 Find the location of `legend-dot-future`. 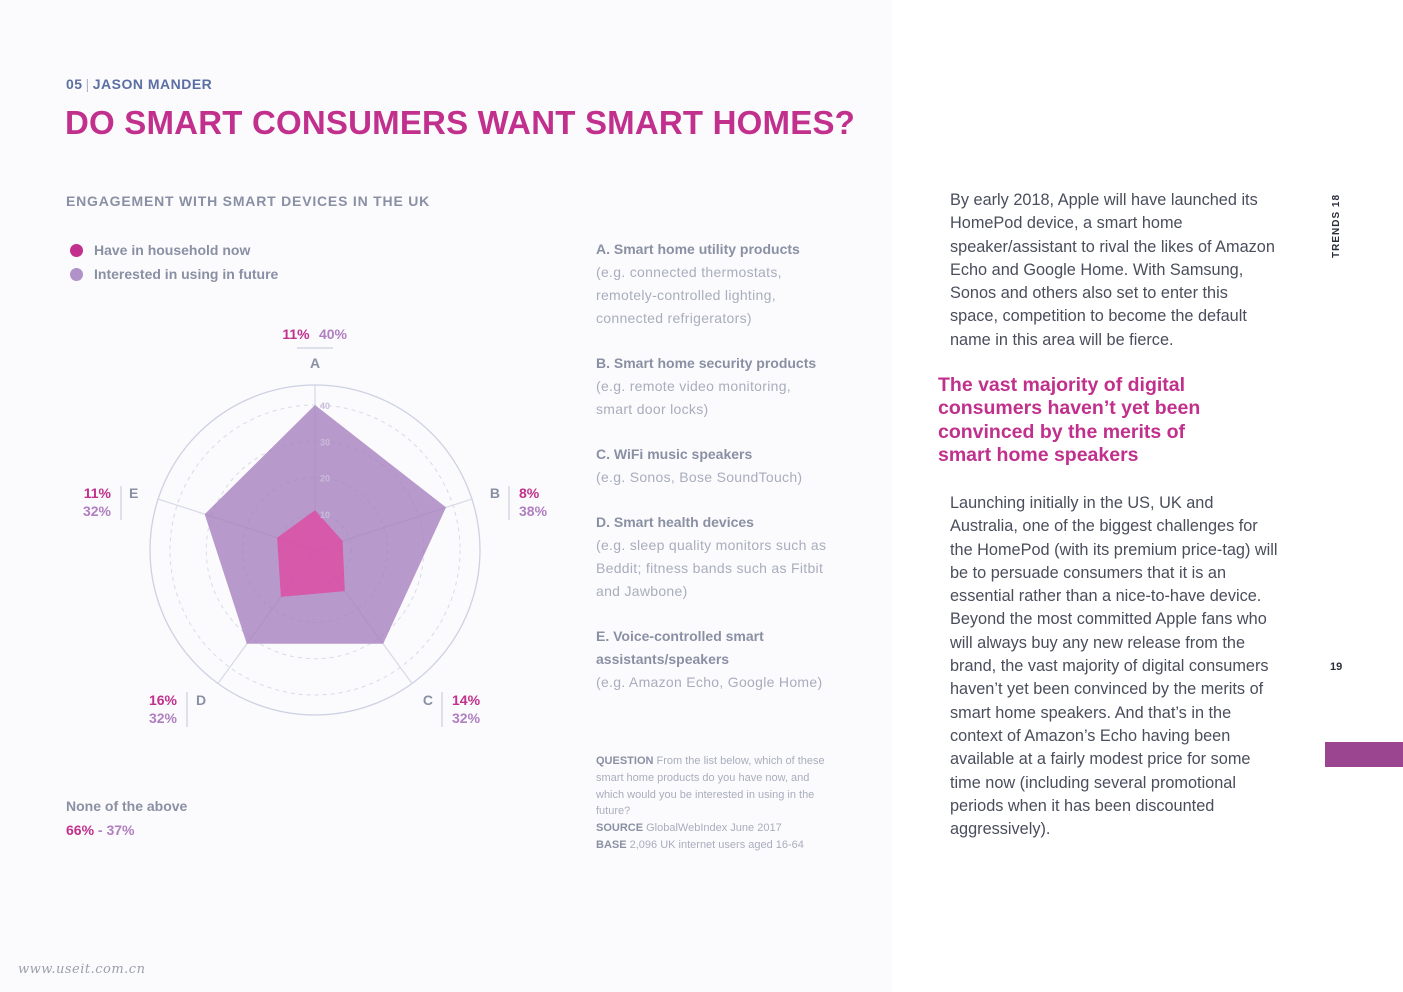

legend-dot-future is located at coordinates (76, 274).